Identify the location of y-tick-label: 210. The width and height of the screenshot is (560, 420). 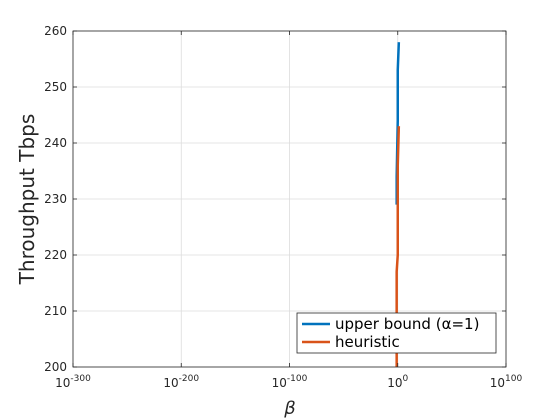
(55, 311).